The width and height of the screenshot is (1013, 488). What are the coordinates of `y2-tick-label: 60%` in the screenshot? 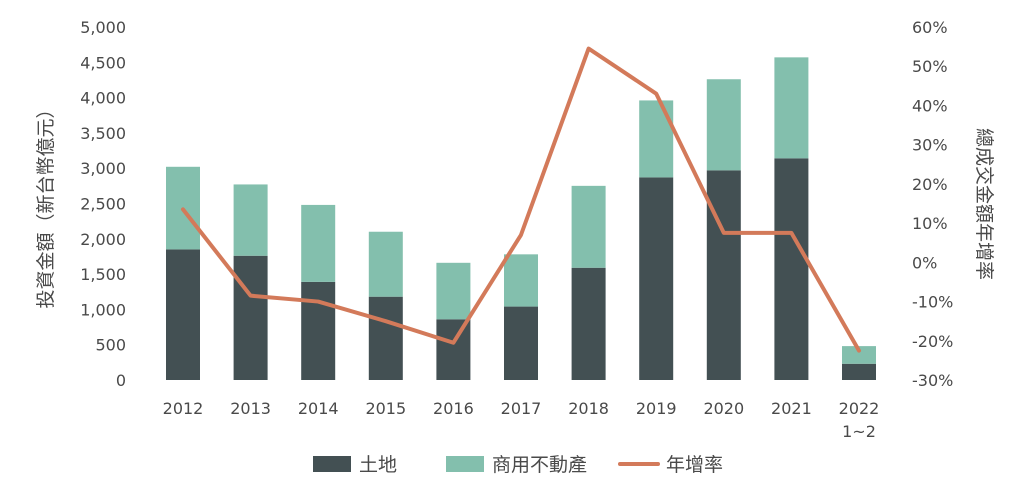 It's located at (930, 27).